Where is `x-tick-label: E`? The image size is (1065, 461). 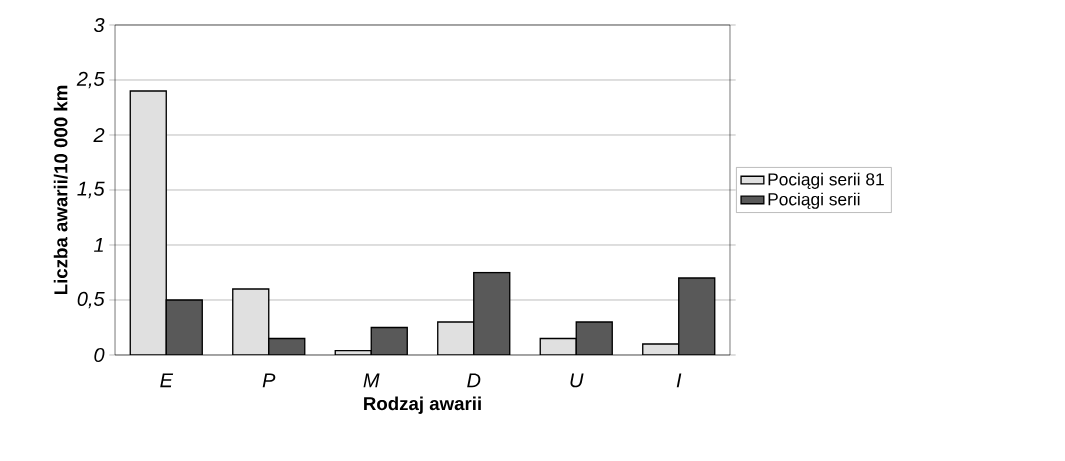
x-tick-label: E is located at coordinates (167, 380).